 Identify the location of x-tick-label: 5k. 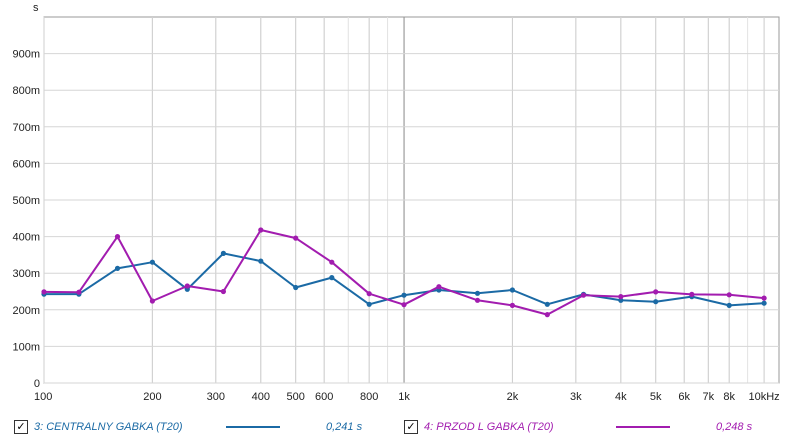
(656, 397).